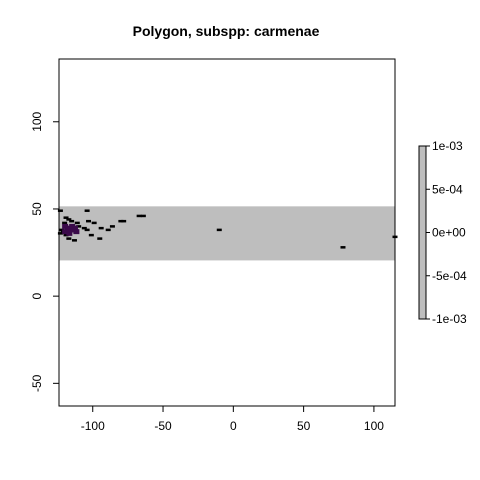 This screenshot has height=480, width=480. Describe the element at coordinates (37, 209) in the screenshot. I see `y-tick-label: 50` at that location.